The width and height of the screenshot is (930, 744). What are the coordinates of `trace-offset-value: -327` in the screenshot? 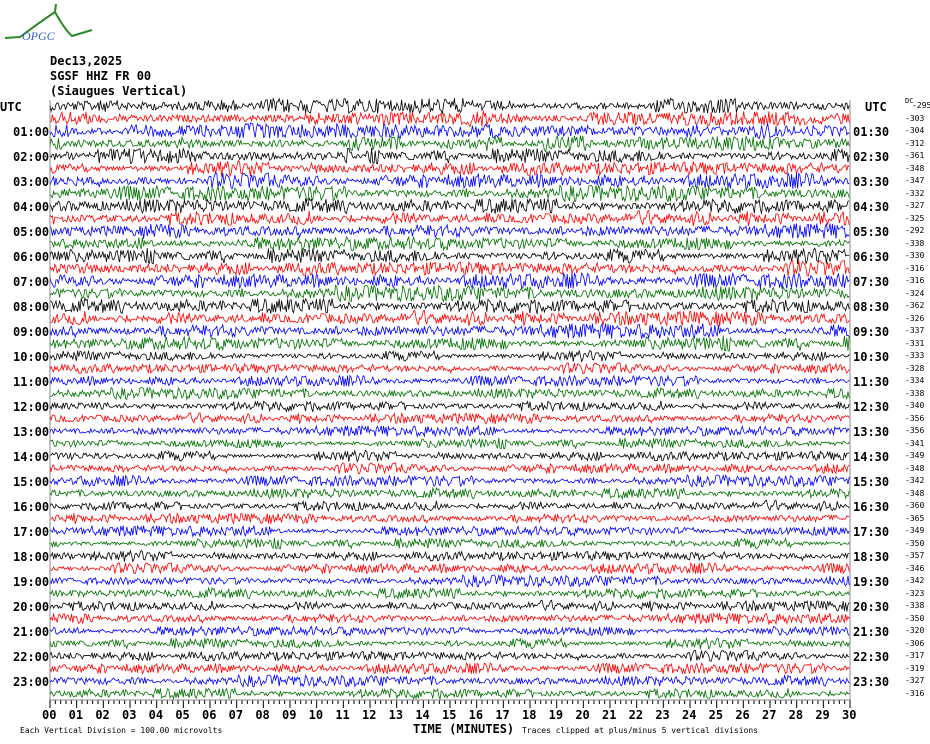 It's located at (915, 205).